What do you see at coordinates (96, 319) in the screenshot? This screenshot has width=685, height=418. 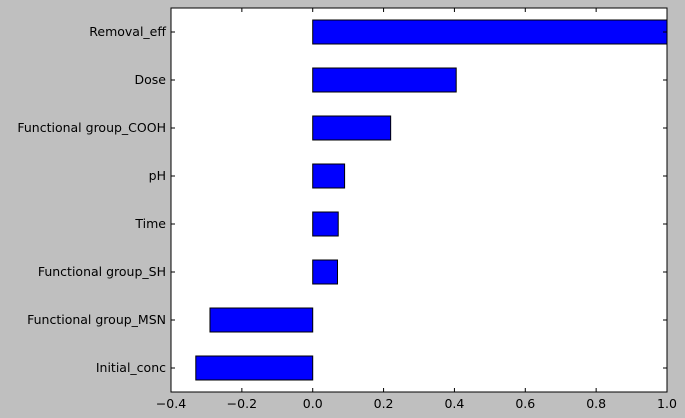 I see `y-tick-label: Functional group_MSN` at bounding box center [96, 319].